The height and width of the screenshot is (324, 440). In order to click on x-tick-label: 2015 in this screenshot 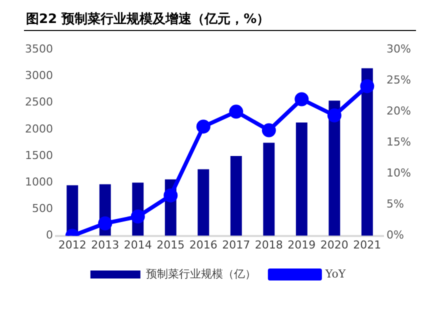, I will do `click(170, 245)`.